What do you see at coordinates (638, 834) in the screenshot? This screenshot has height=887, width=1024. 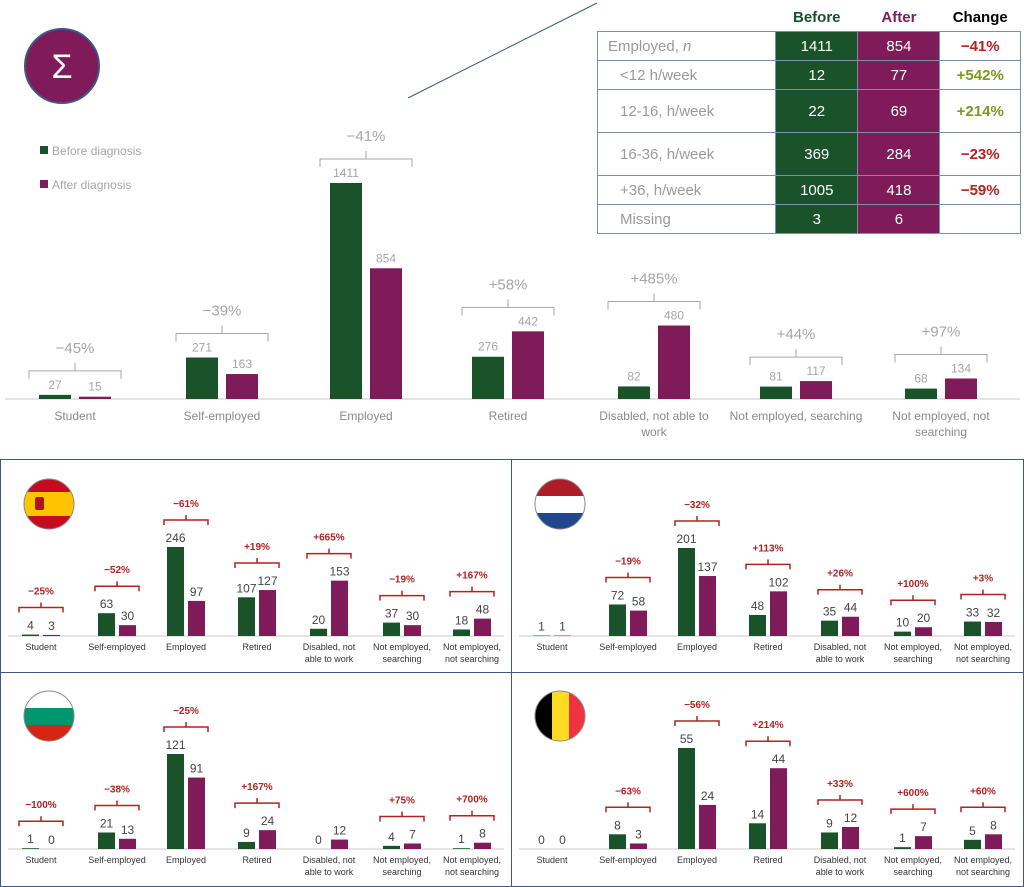 I see `value-label-after: 3` at bounding box center [638, 834].